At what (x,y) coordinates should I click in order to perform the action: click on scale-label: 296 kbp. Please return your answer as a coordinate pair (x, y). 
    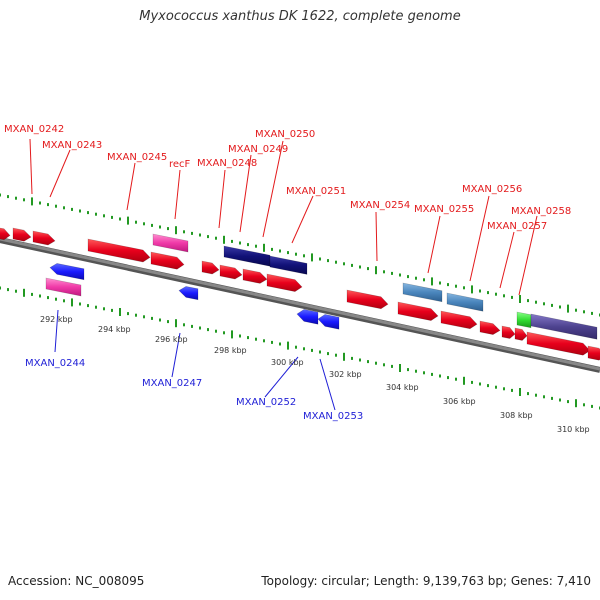
    Looking at the image, I should click on (171, 339).